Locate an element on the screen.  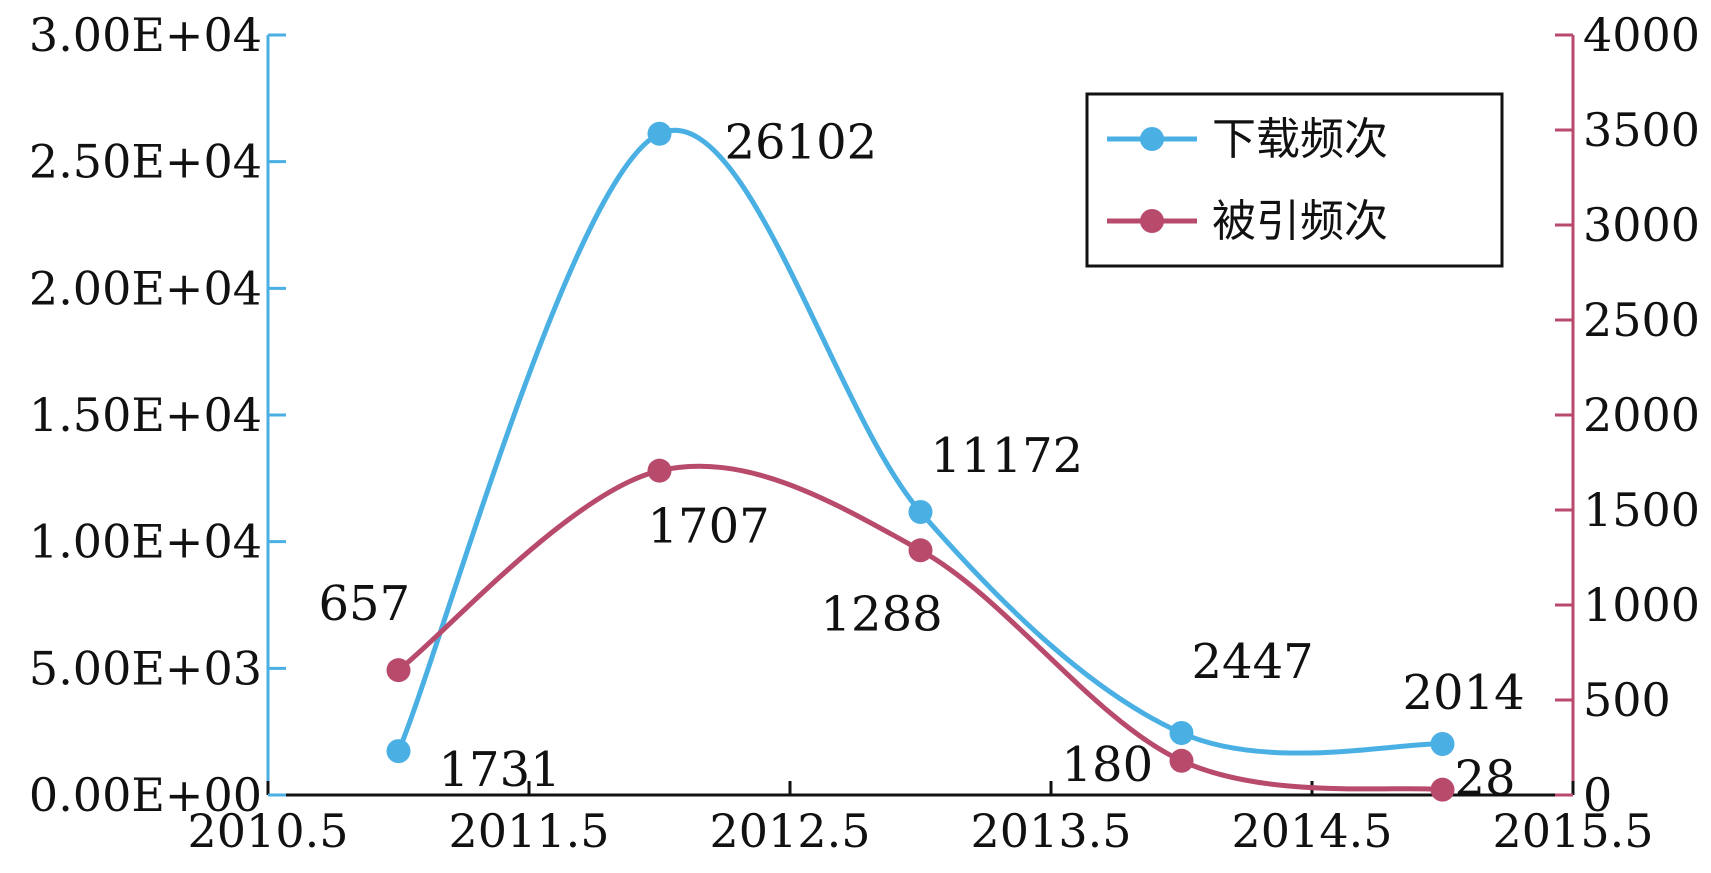
y-left-tick-label: 2.00E+04 is located at coordinates (145, 288).